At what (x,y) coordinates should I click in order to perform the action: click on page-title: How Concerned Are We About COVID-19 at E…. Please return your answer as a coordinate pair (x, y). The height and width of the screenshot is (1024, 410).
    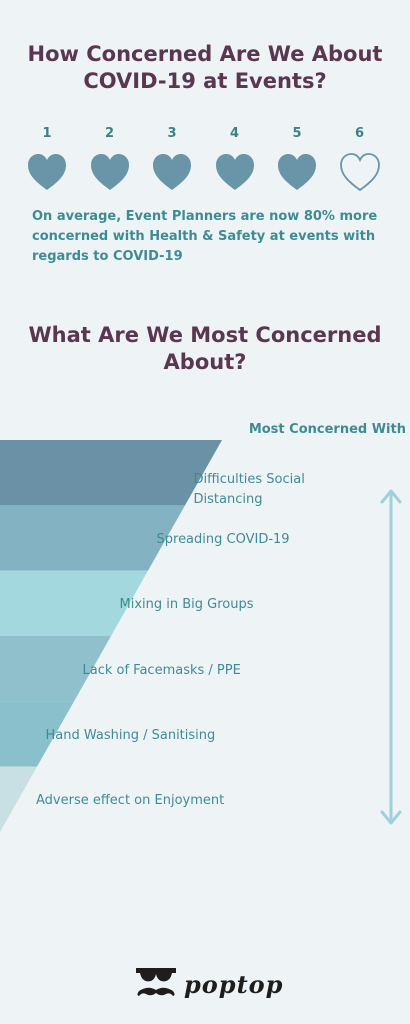
    Looking at the image, I should click on (205, 67).